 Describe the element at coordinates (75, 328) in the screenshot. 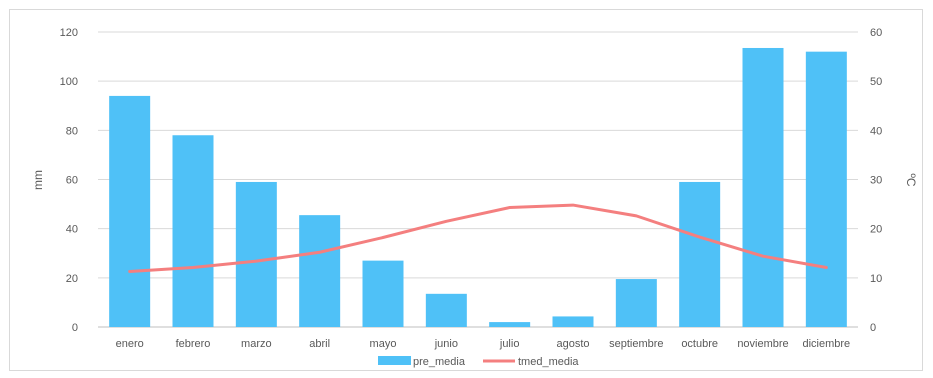

I see `y-tick-label: 0` at that location.